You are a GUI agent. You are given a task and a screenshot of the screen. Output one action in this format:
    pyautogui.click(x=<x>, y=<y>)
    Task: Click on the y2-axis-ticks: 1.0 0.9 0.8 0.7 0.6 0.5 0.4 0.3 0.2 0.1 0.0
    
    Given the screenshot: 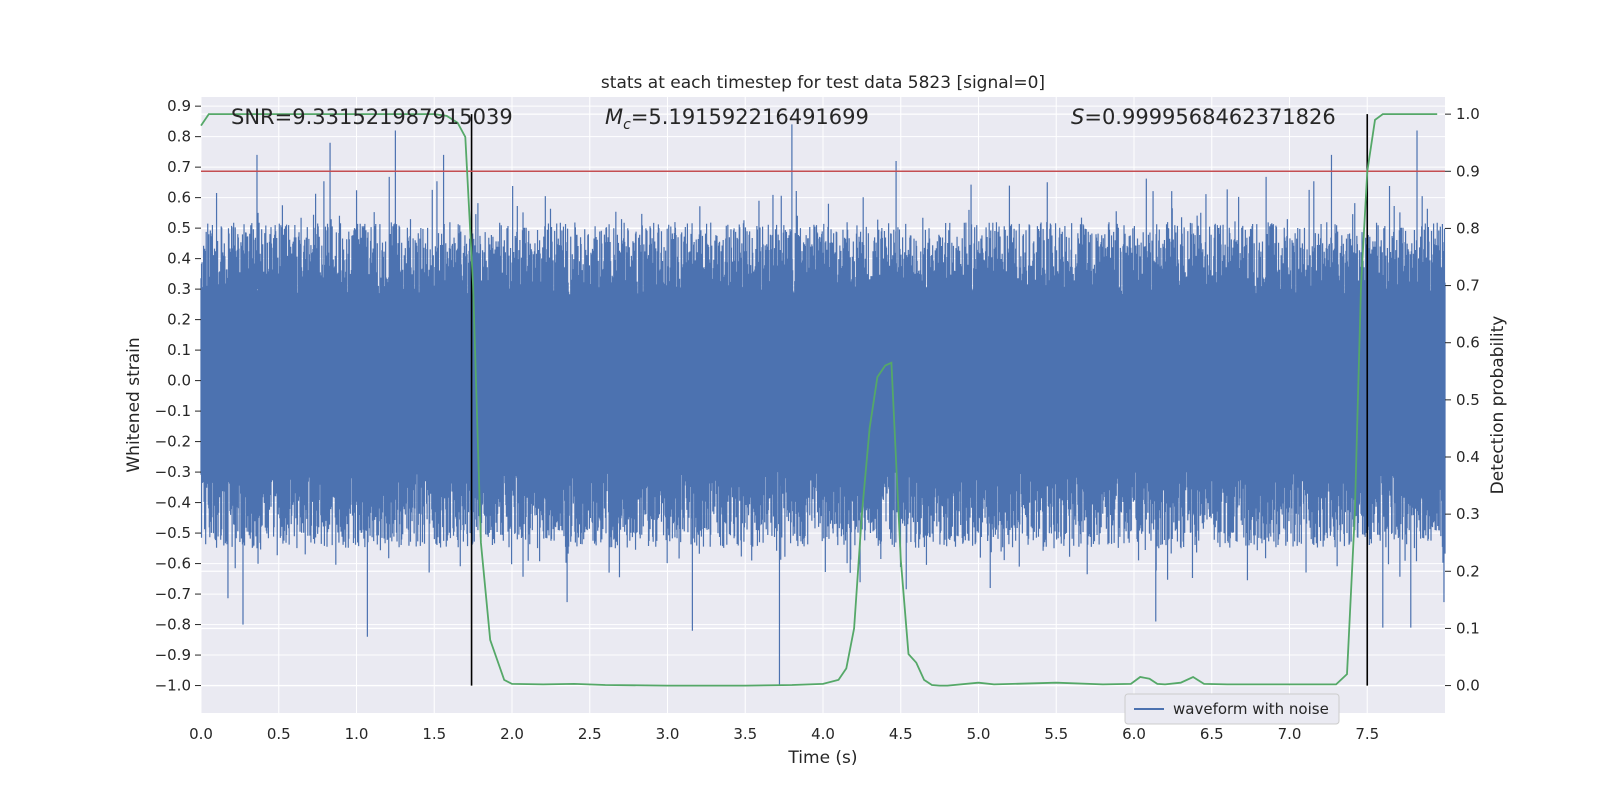 What is the action you would take?
    pyautogui.click(x=1462, y=400)
    